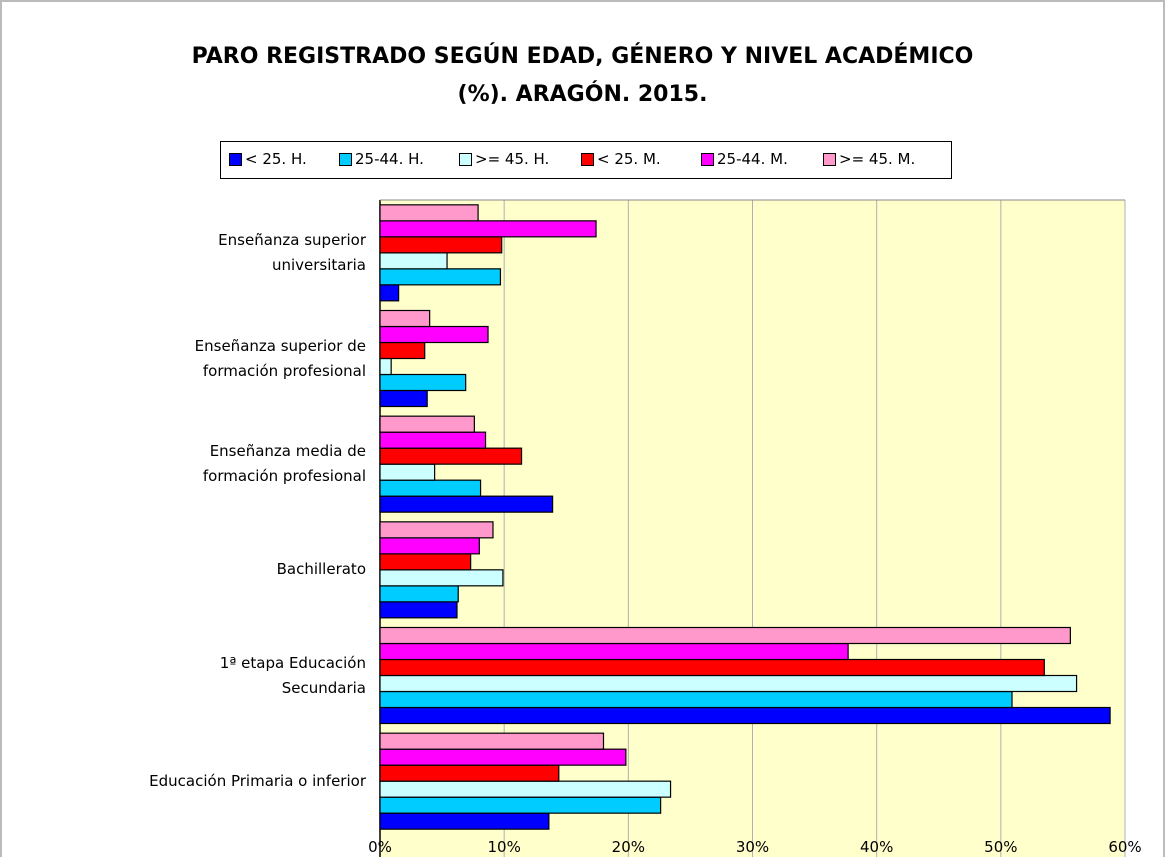  I want to click on x-tick-label: 40%, so click(876, 847).